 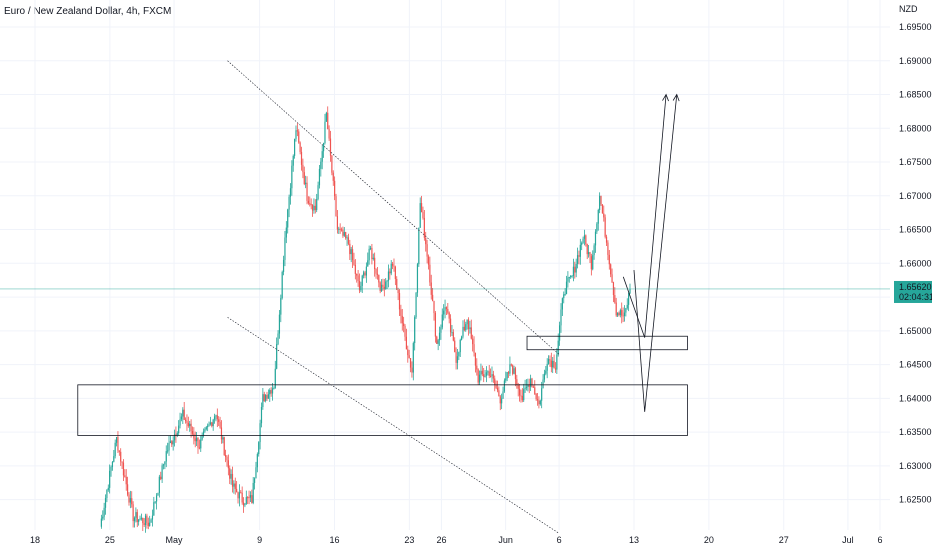 I want to click on x-tick-label: 23, so click(x=409, y=540).